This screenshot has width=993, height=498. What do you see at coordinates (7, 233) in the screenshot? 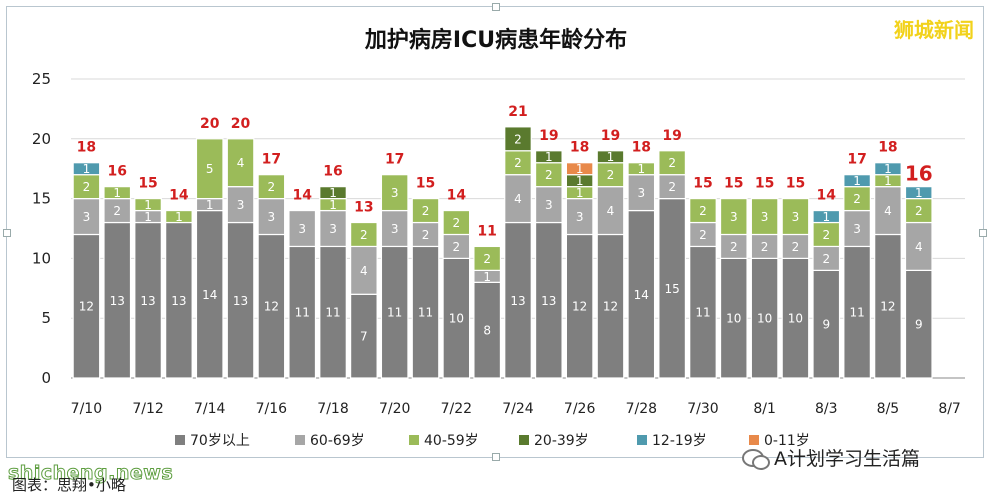
I see `resize-handle-left` at bounding box center [7, 233].